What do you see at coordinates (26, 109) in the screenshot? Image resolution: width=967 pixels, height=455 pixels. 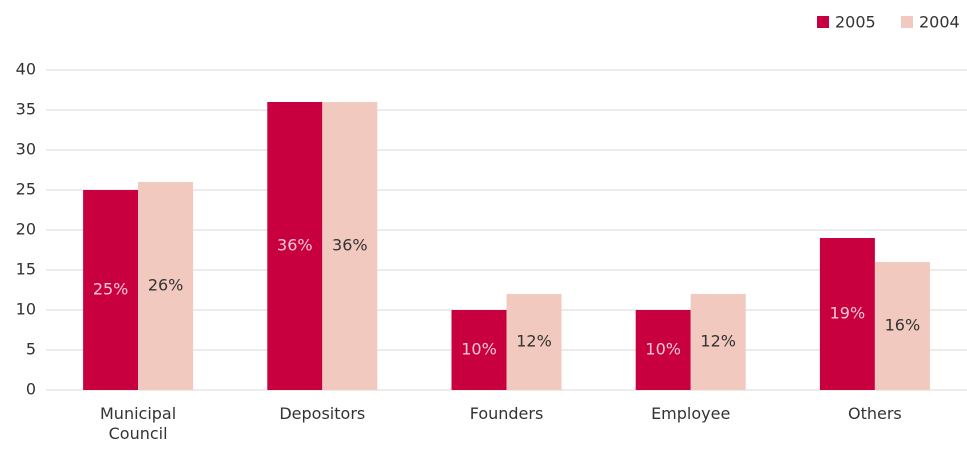 I see `y-tick-label: 35` at bounding box center [26, 109].